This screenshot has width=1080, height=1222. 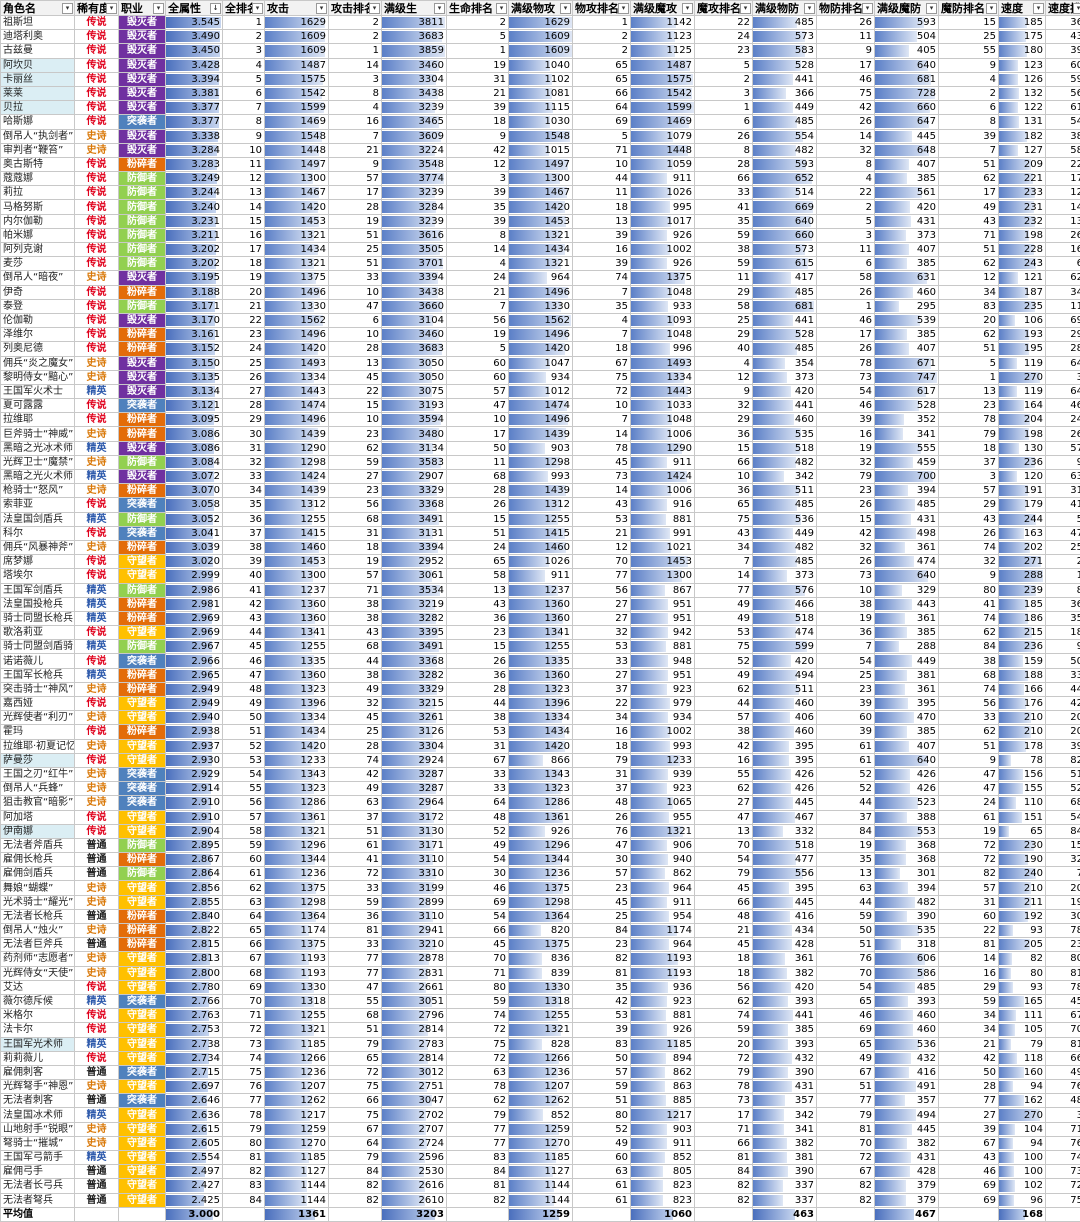 What do you see at coordinates (38, 604) in the screenshot?
I see `character-name-cell: 法皇国投枪兵` at bounding box center [38, 604].